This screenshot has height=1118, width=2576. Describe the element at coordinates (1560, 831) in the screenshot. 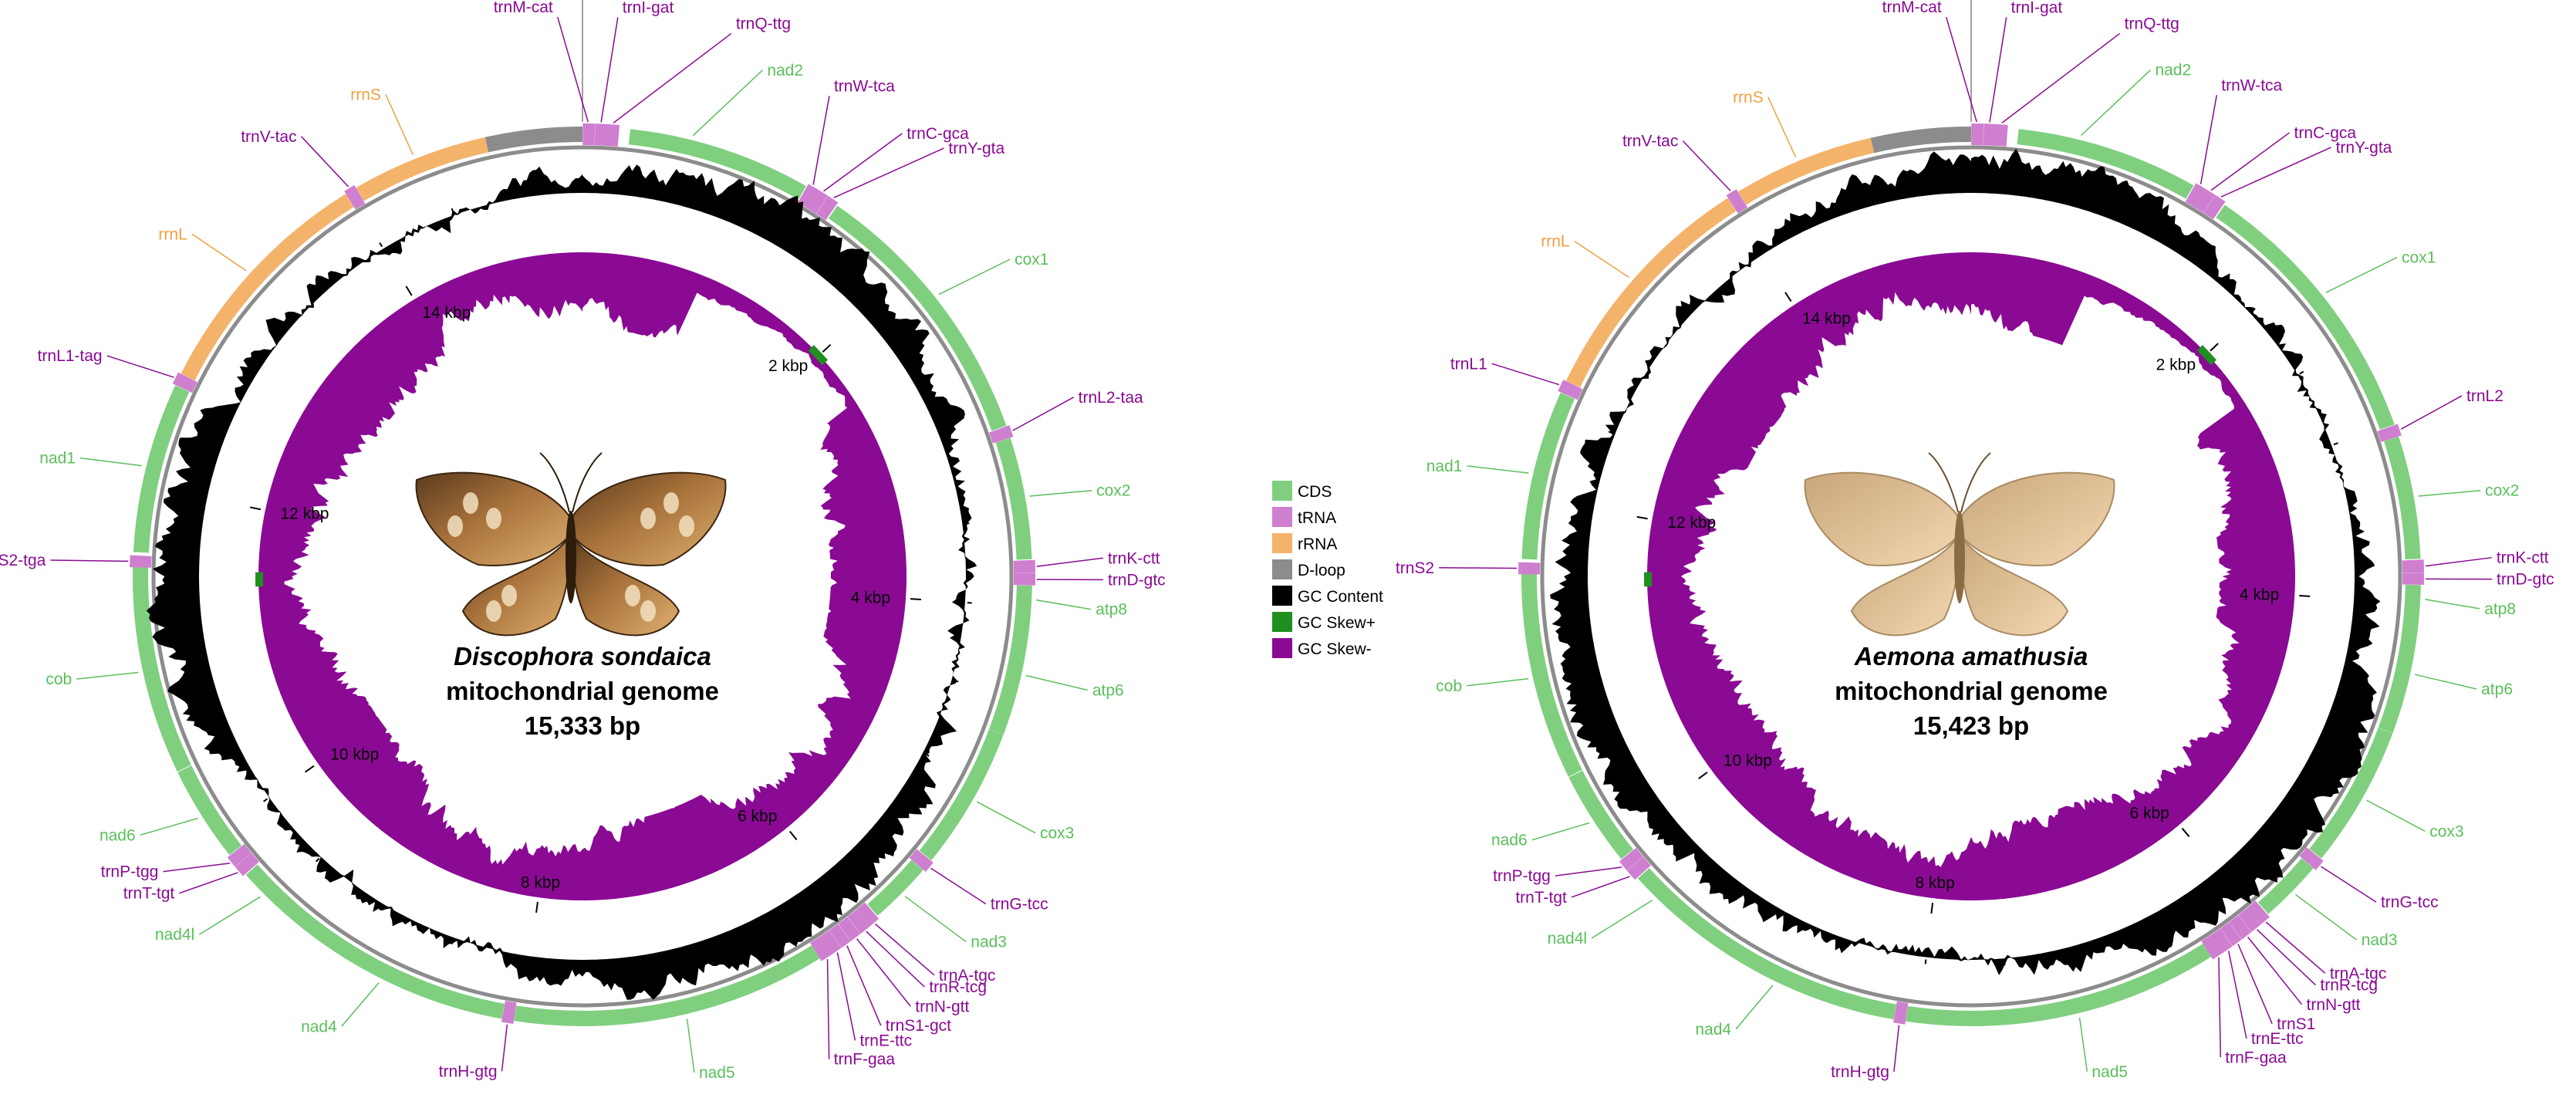

I see `label-leader-nad6` at that location.